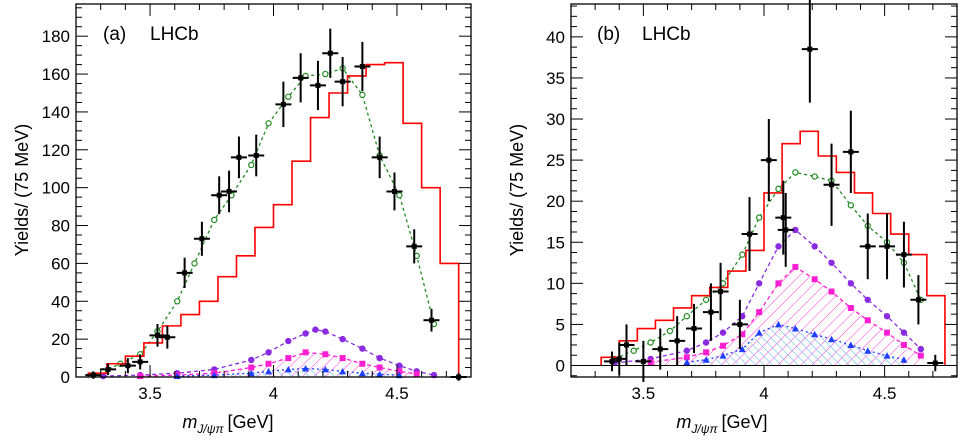  I want to click on panel-a-y-tick-label: 20, so click(60, 339).